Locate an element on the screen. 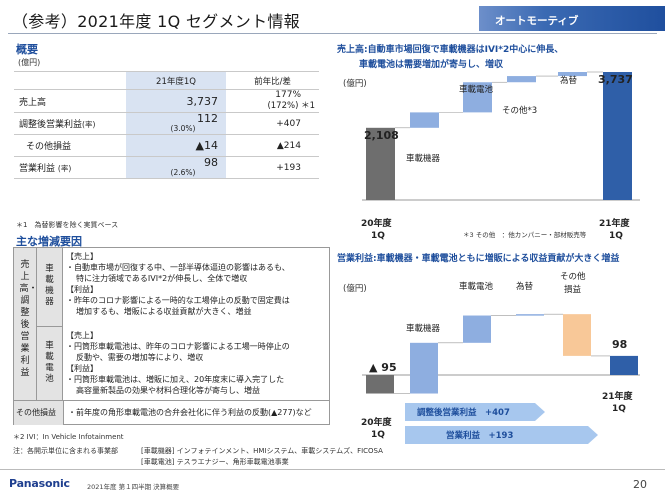 The image size is (665, 498). wf1-connectors is located at coordinates (499, 100).